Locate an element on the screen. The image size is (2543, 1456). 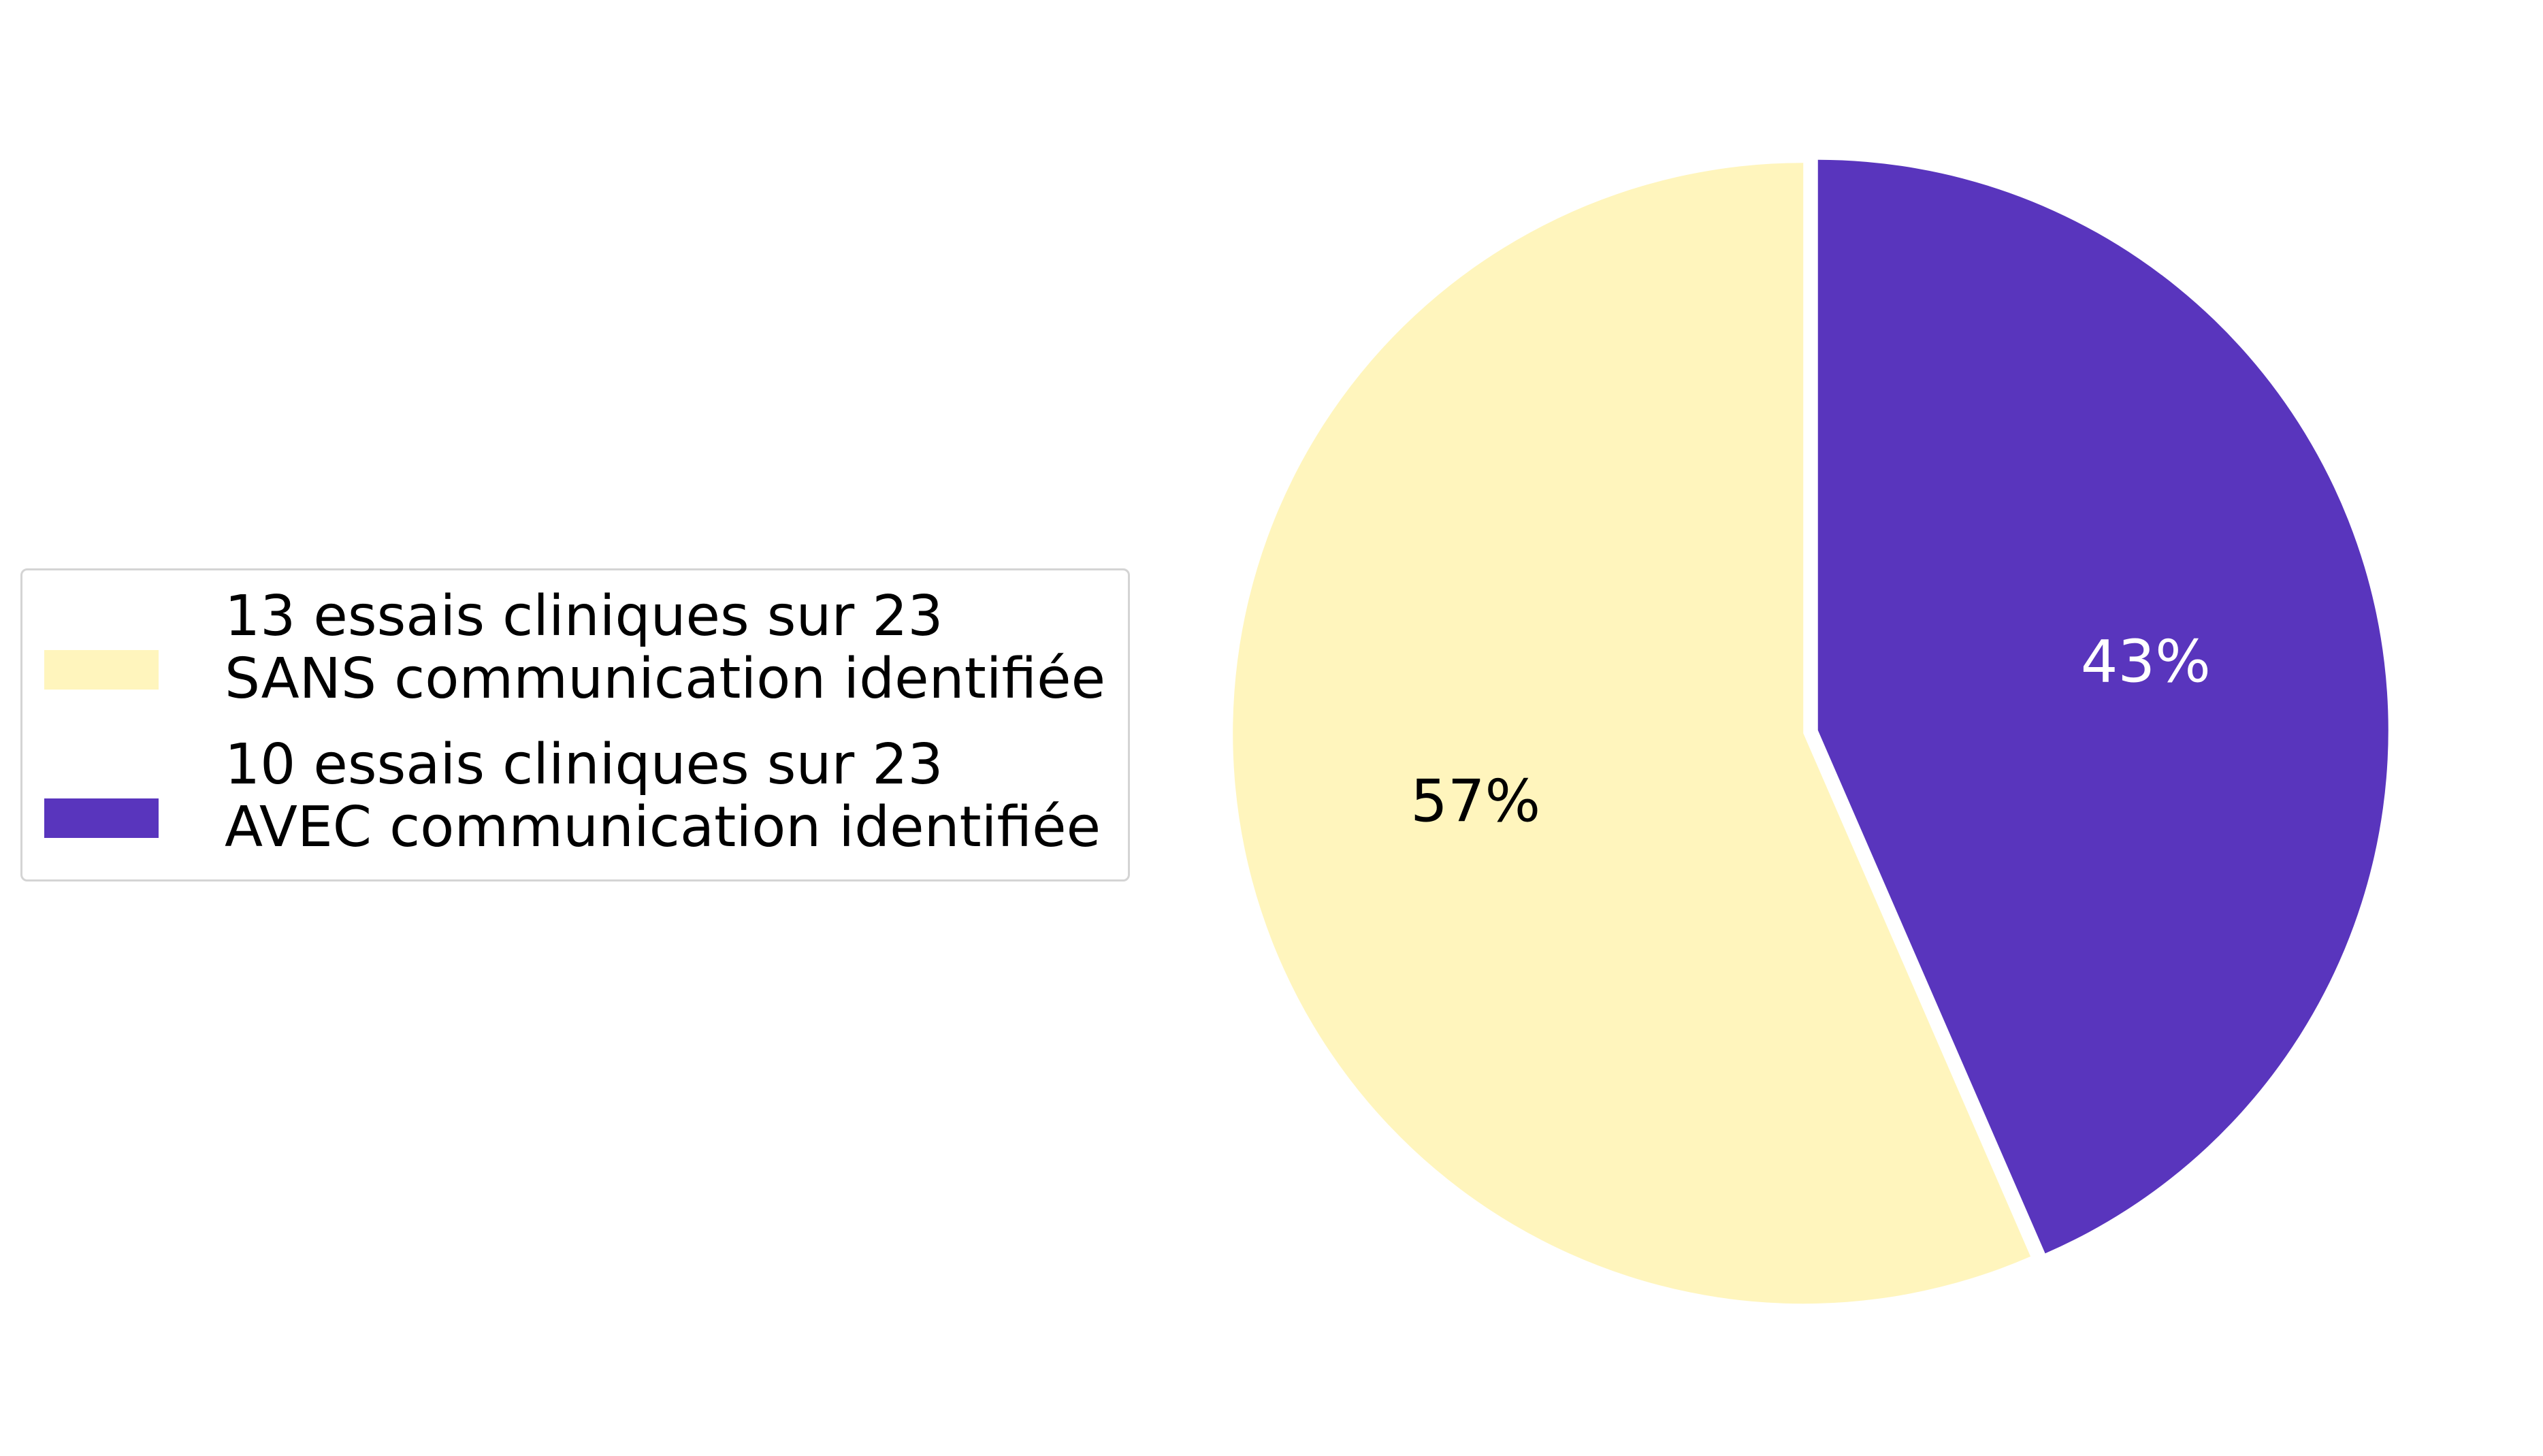
legend-swatch-avec is located at coordinates (101, 818).